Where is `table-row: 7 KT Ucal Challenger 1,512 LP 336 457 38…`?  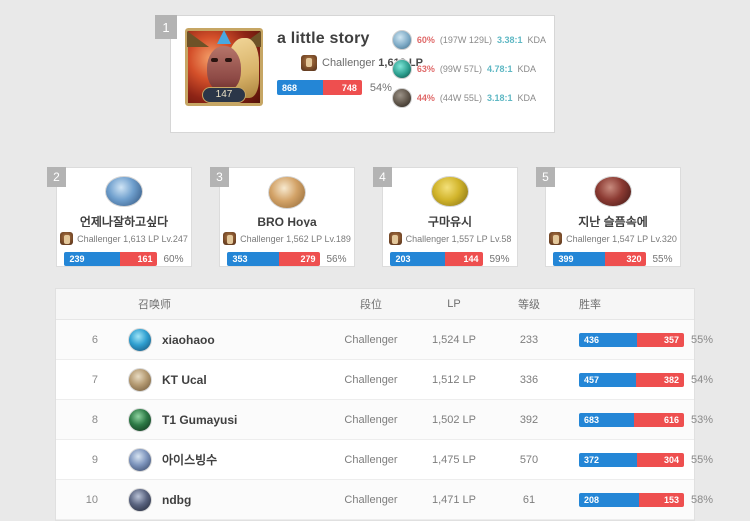 table-row: 7 KT Ucal Challenger 1,512 LP 336 457 38… is located at coordinates (384, 380).